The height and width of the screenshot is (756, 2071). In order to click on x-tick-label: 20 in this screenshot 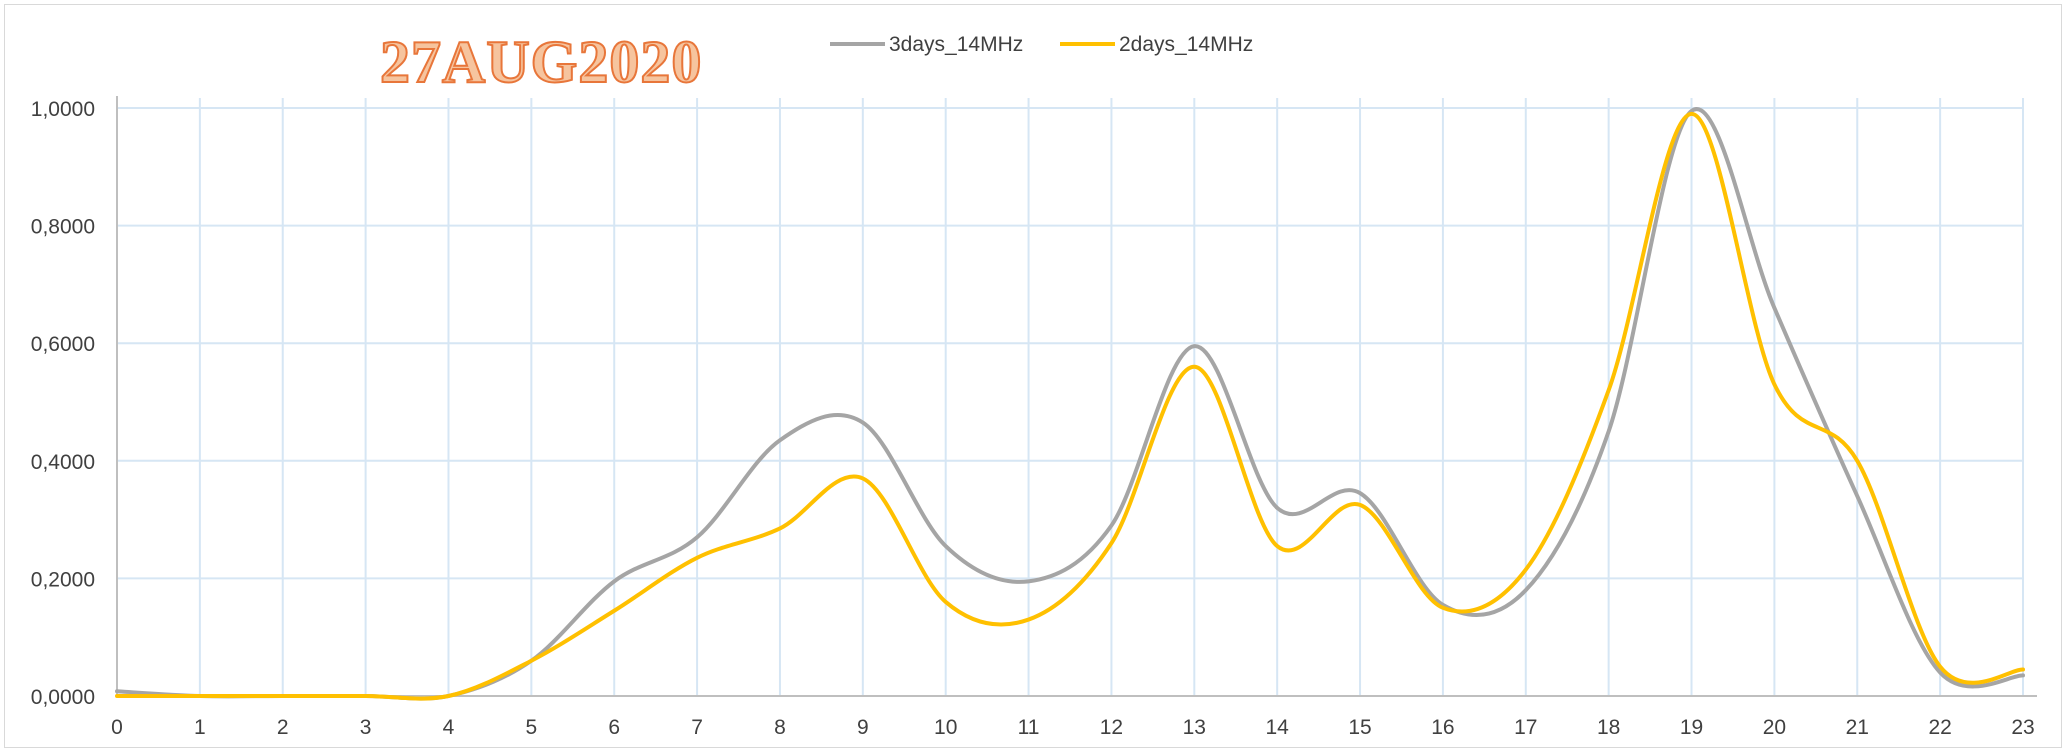, I will do `click(1774, 727)`.